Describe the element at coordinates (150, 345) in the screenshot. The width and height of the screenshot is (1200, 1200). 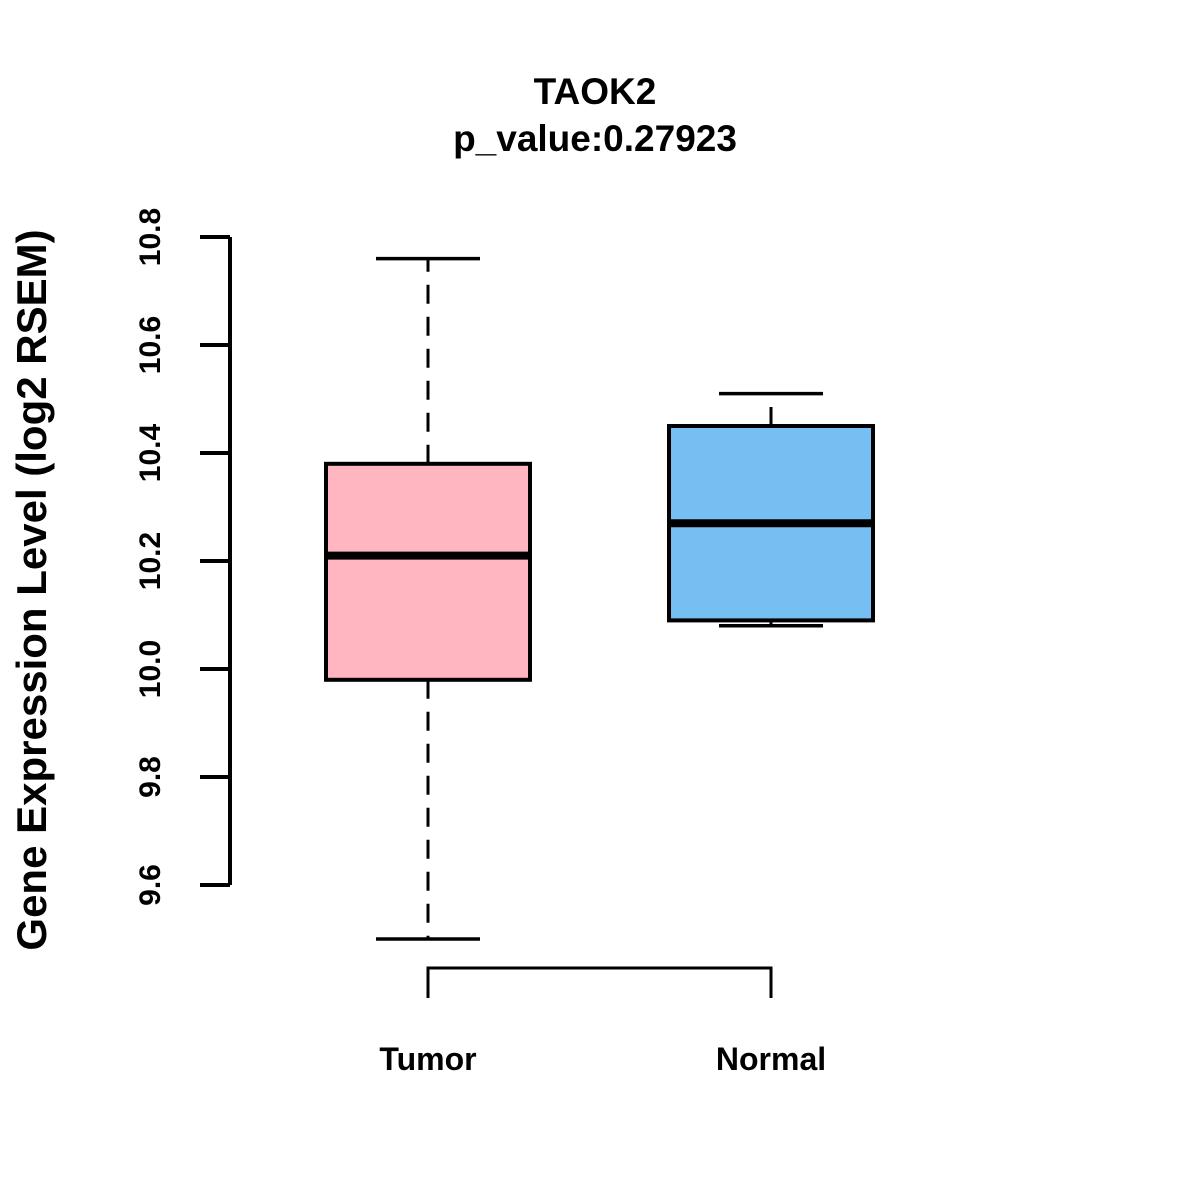
I see `y-tick-label: 10.6` at that location.